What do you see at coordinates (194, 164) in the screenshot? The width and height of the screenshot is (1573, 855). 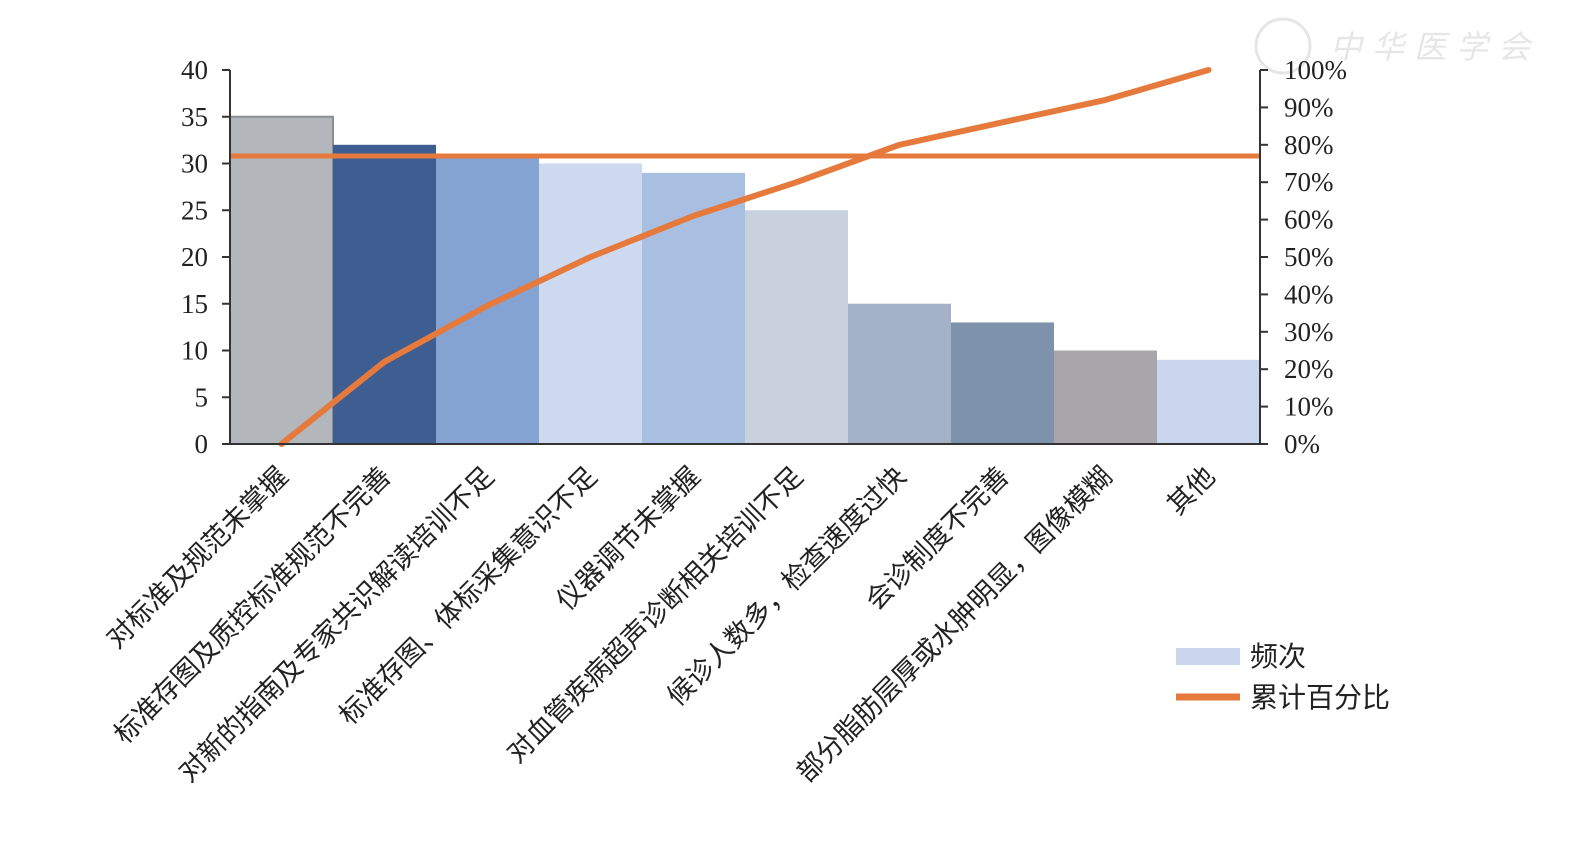 I see `y-left-tick-label-6: 30` at bounding box center [194, 164].